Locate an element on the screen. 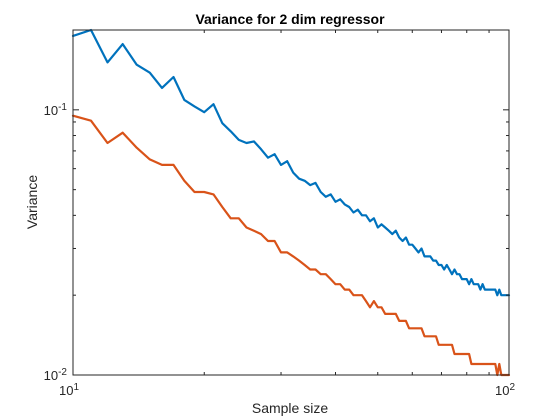  x-tick-label-1: 10² is located at coordinates (505, 390).